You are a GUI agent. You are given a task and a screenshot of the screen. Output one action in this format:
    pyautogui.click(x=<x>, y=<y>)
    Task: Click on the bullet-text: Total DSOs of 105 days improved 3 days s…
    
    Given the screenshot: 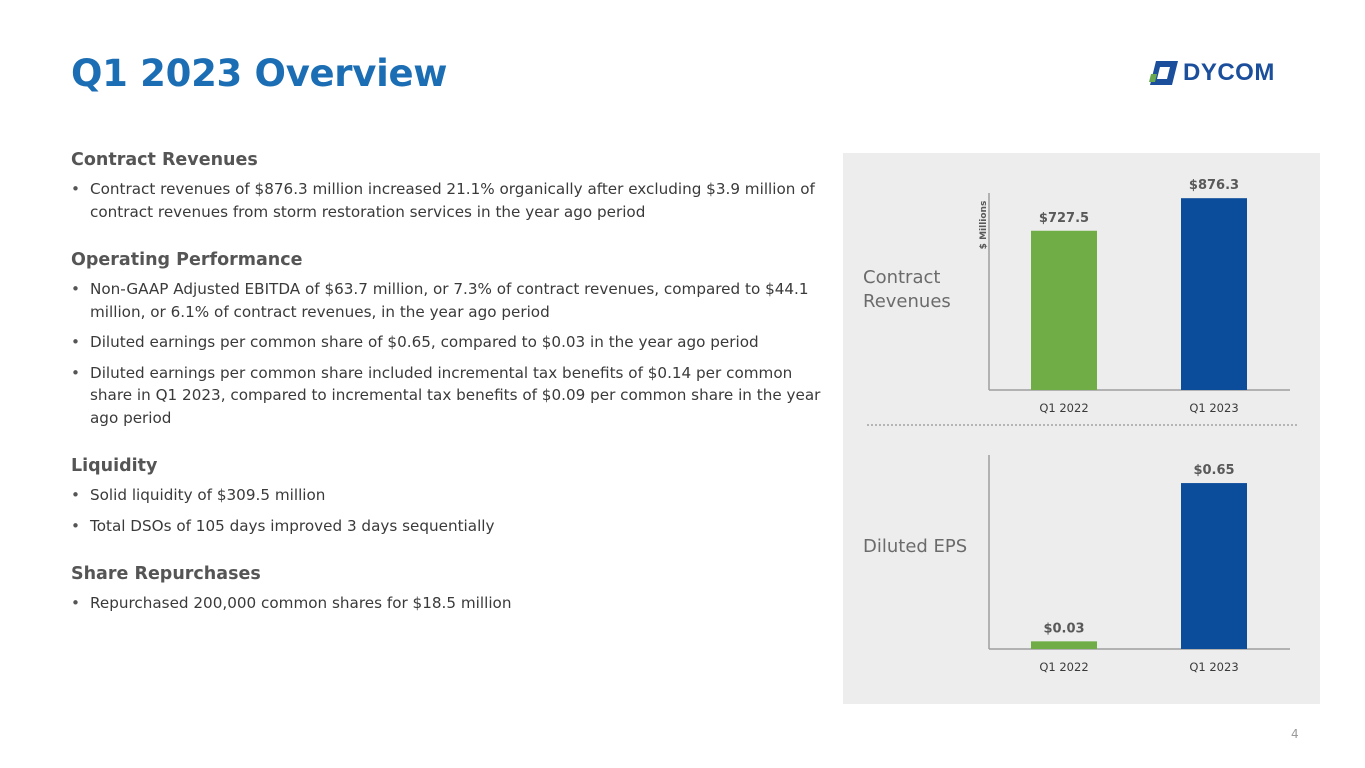 What is the action you would take?
    pyautogui.click(x=292, y=525)
    